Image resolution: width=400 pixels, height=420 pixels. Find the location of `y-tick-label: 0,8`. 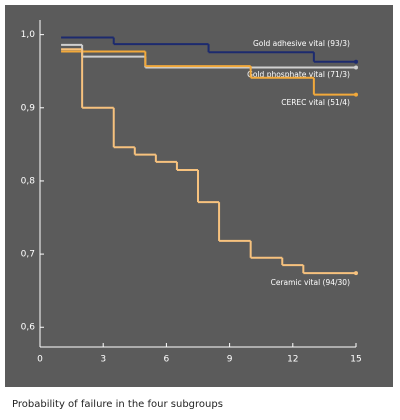

y-tick-label: 0,8 is located at coordinates (28, 181).